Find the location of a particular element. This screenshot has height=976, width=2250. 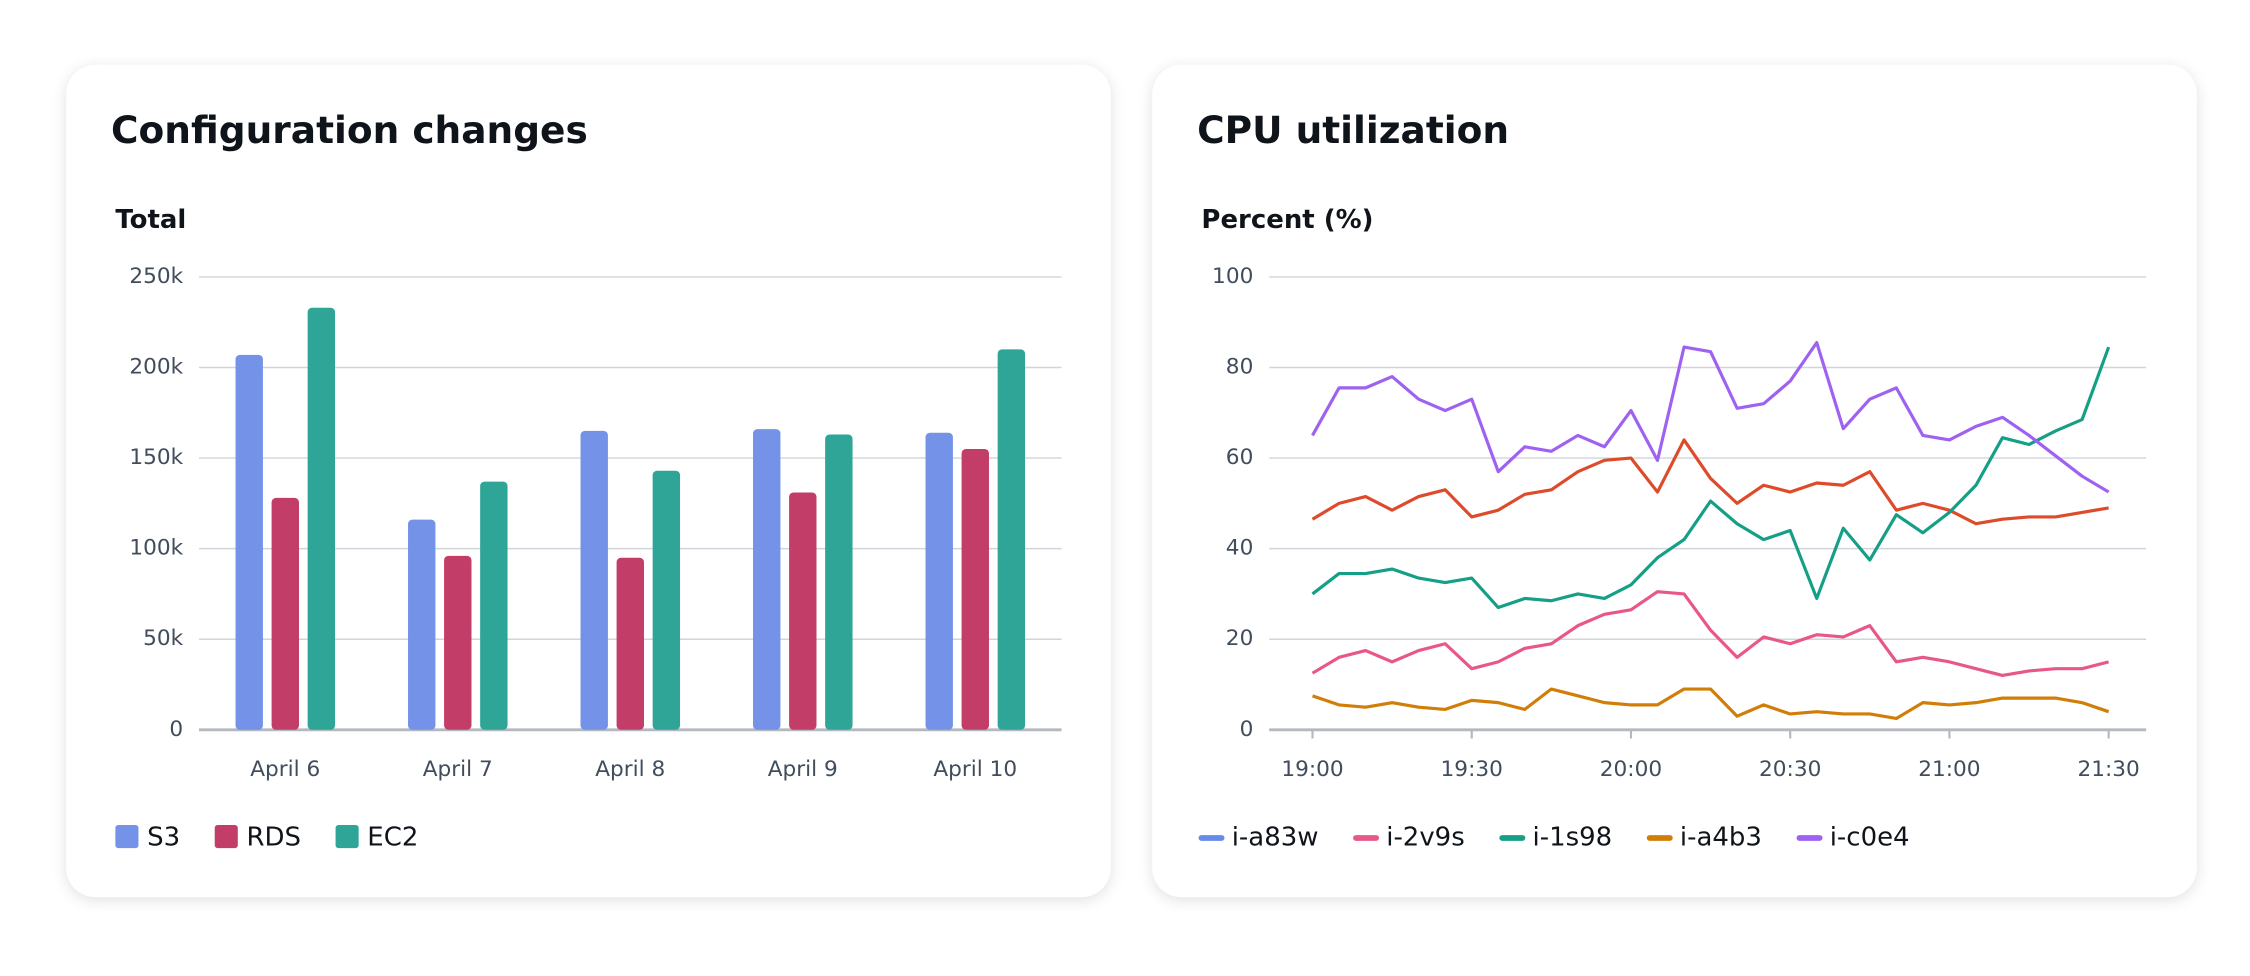

x-tick-label: 19:30 is located at coordinates (1472, 769).